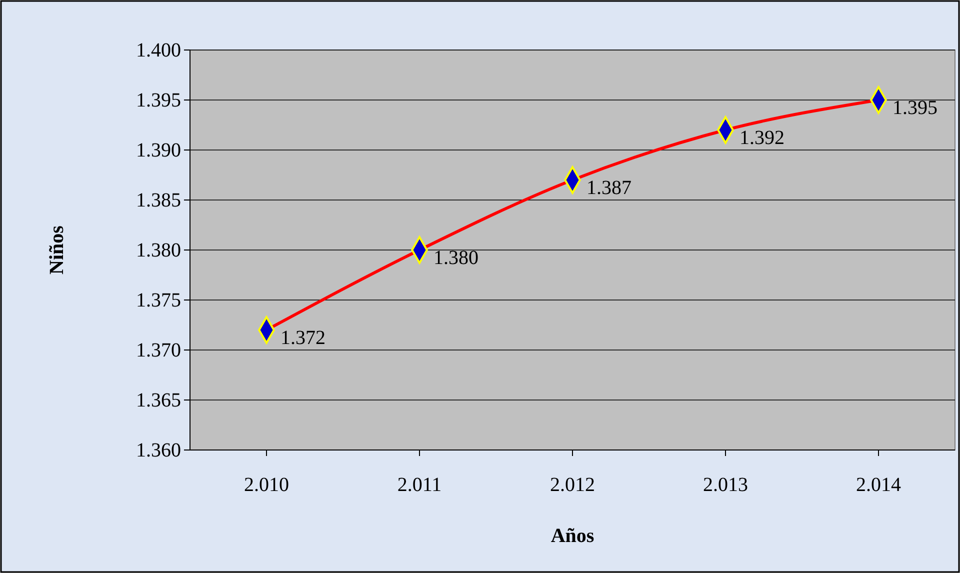 The image size is (960, 573). I want to click on y-tick-label: 1.375, so click(158, 300).